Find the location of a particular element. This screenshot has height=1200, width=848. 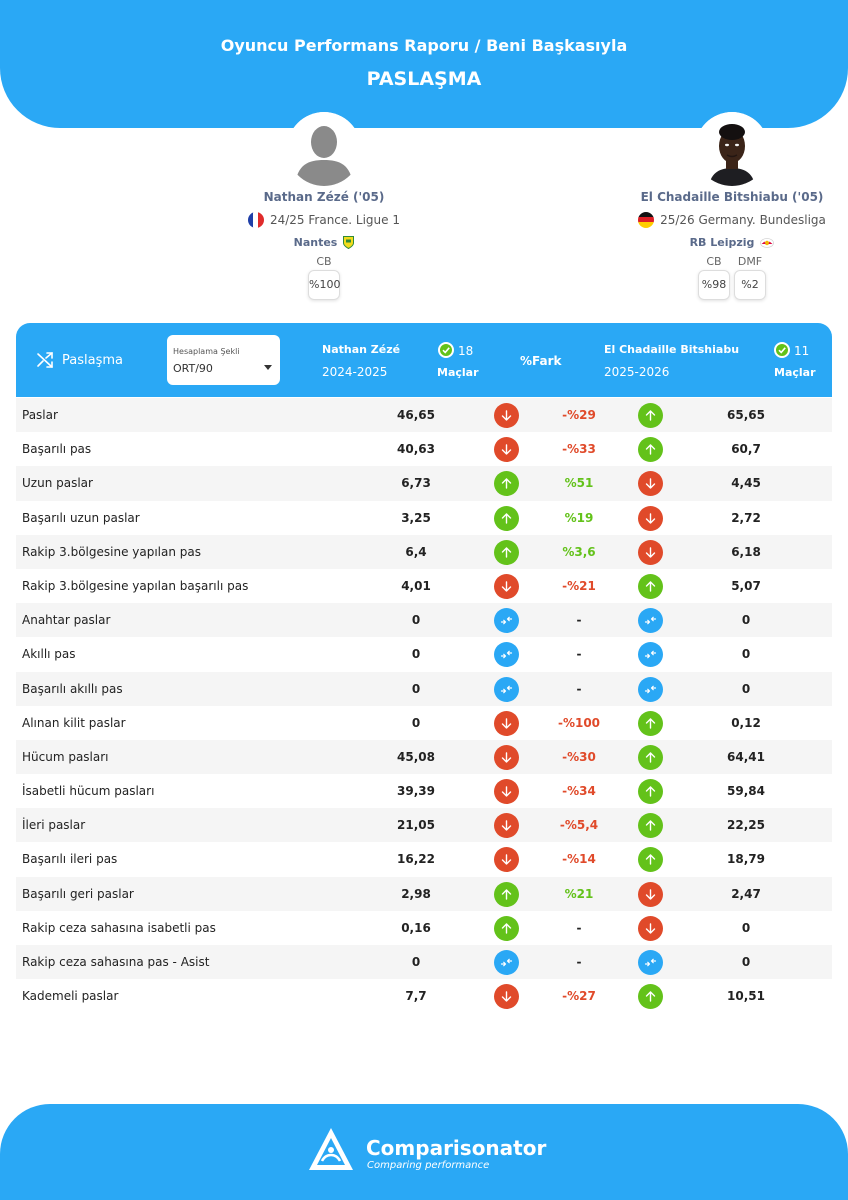

metric-label: Başarılı uzun paslar is located at coordinates (81, 517).